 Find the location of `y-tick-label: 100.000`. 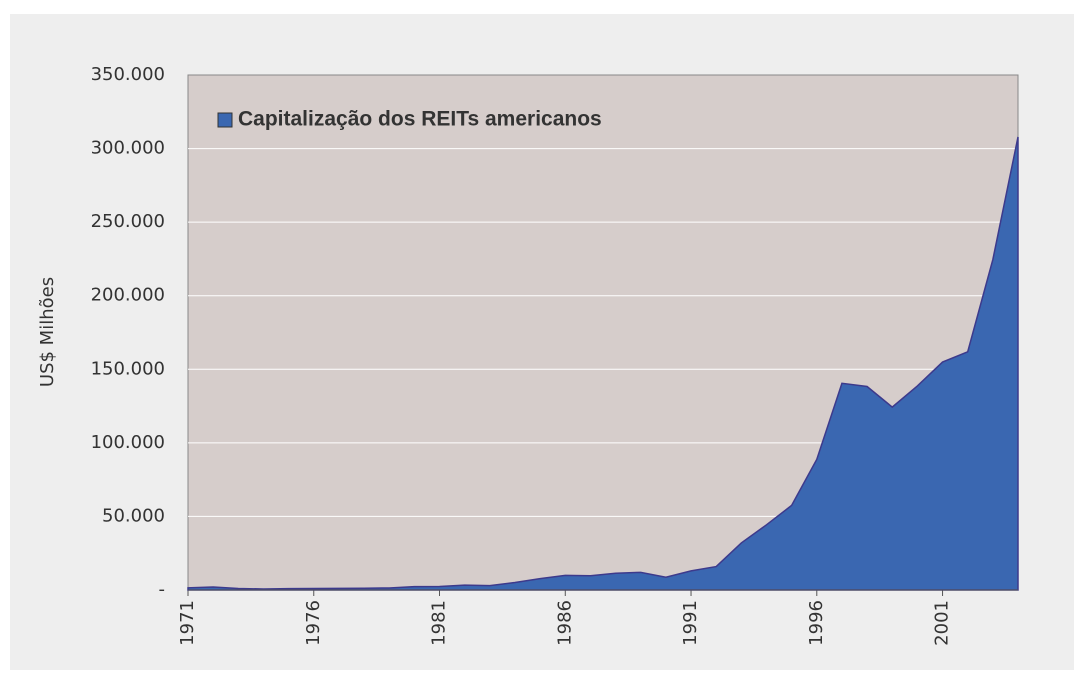

y-tick-label: 100.000 is located at coordinates (128, 442).